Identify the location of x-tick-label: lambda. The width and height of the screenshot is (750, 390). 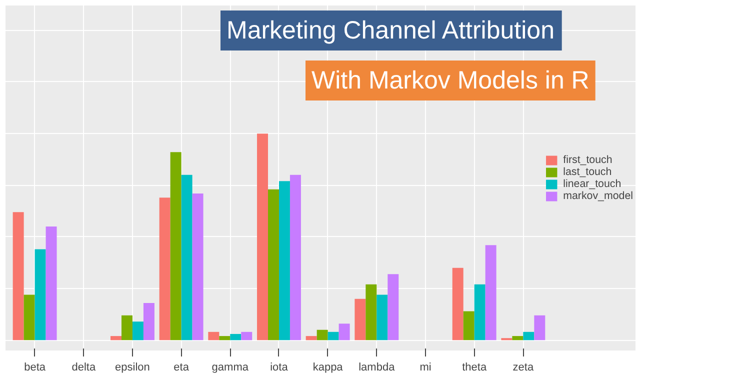
(377, 368).